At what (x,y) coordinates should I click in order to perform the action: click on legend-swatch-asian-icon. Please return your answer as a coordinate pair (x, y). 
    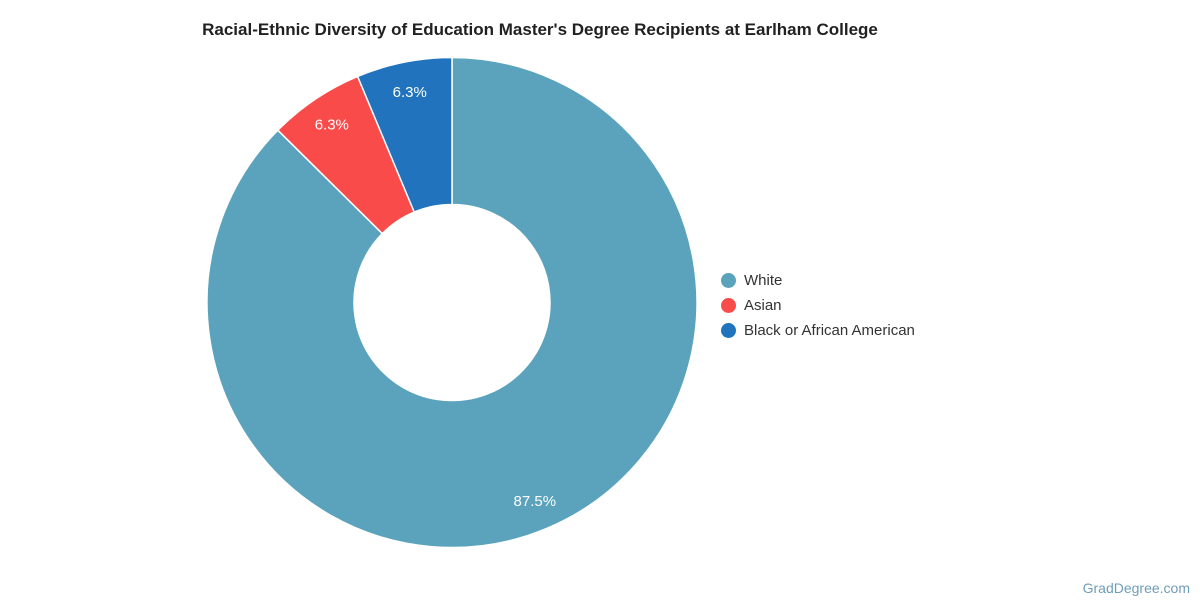
    Looking at the image, I should click on (728, 305).